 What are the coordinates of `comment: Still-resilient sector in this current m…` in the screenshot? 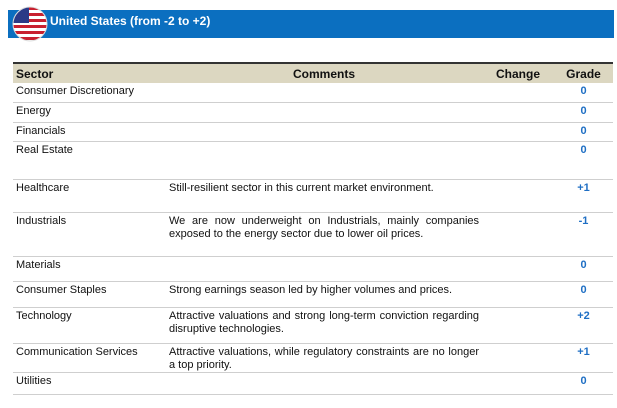 It's located at (324, 196).